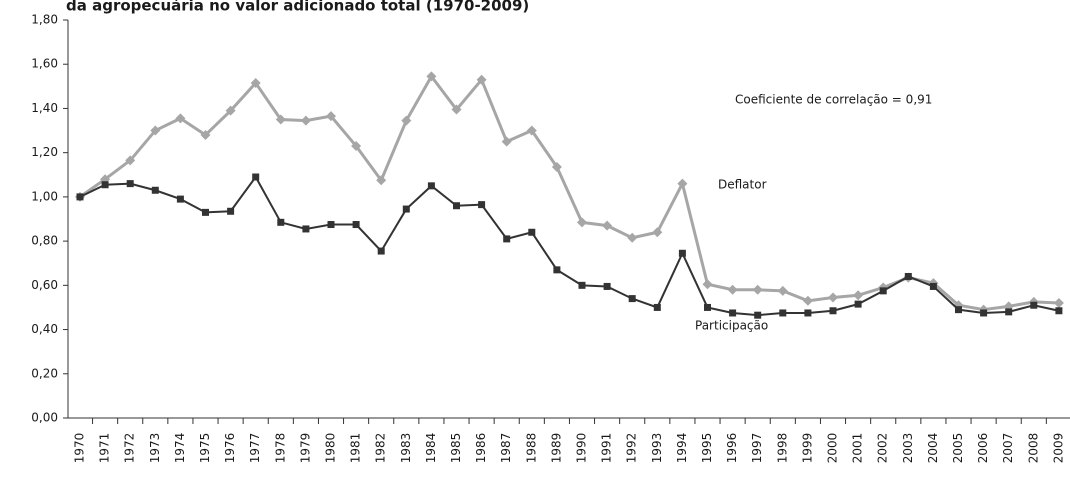 This screenshot has width=1070, height=478. I want to click on y-tick-label: 0,80, so click(44, 241).